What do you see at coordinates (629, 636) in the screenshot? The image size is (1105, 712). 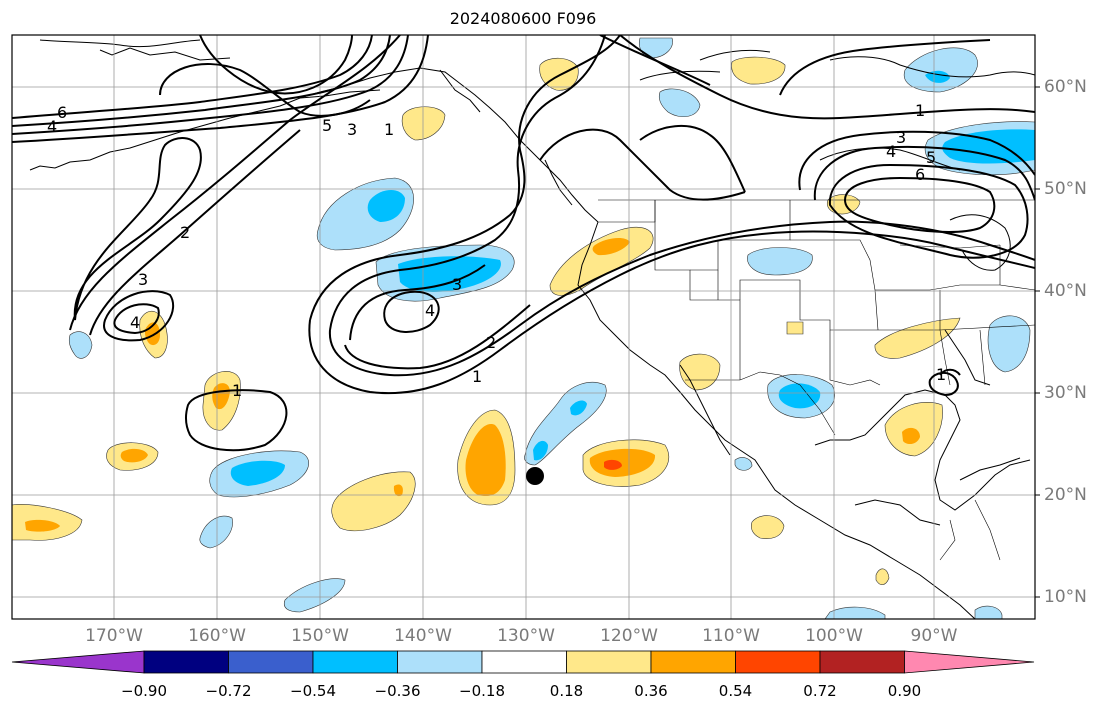 I see `lon-label: 120°W` at bounding box center [629, 636].